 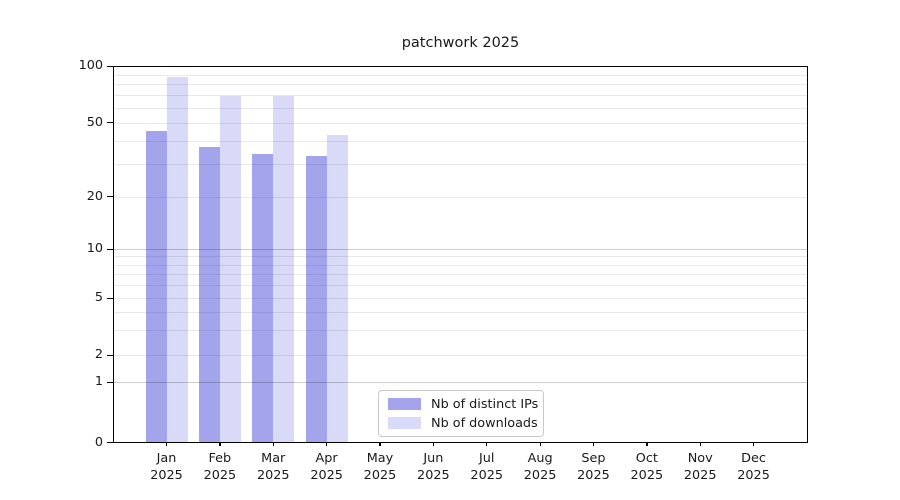 I want to click on y-axis-label-100: 100, so click(x=90, y=65).